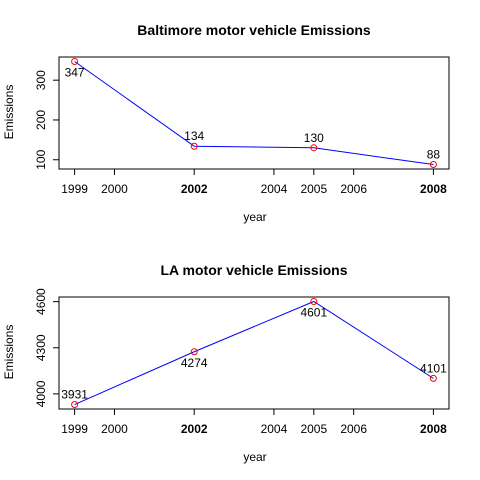 The height and width of the screenshot is (480, 480). What do you see at coordinates (254, 270) in the screenshot?
I see `chart-title: LA motor vehicle Emissions` at bounding box center [254, 270].